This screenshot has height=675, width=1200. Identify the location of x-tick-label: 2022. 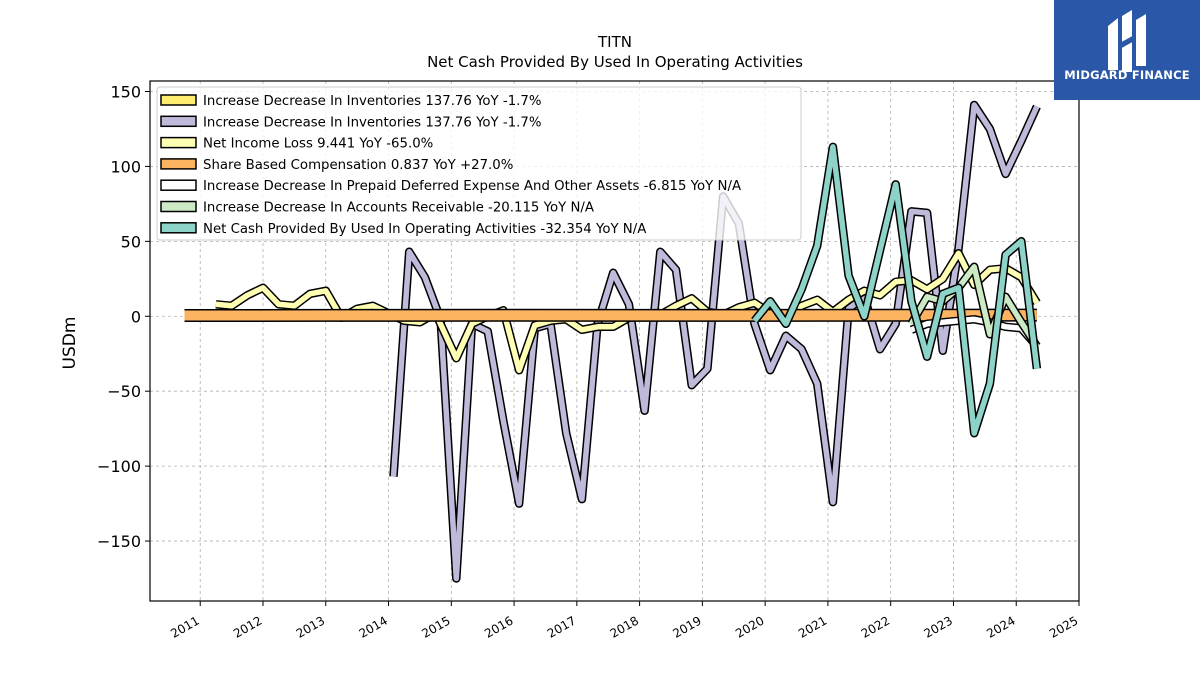
(875, 626).